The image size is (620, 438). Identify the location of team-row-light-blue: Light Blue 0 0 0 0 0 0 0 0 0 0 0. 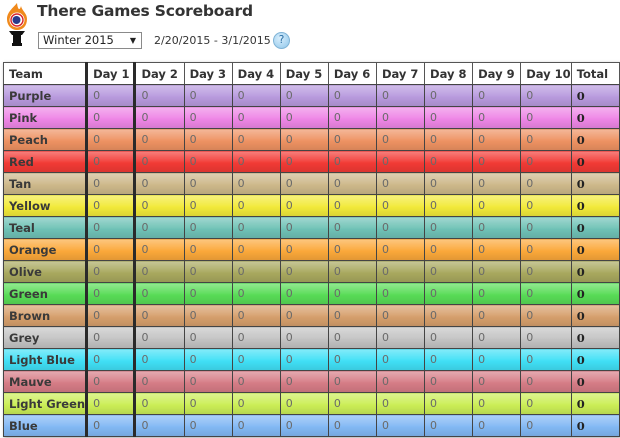
(311, 359).